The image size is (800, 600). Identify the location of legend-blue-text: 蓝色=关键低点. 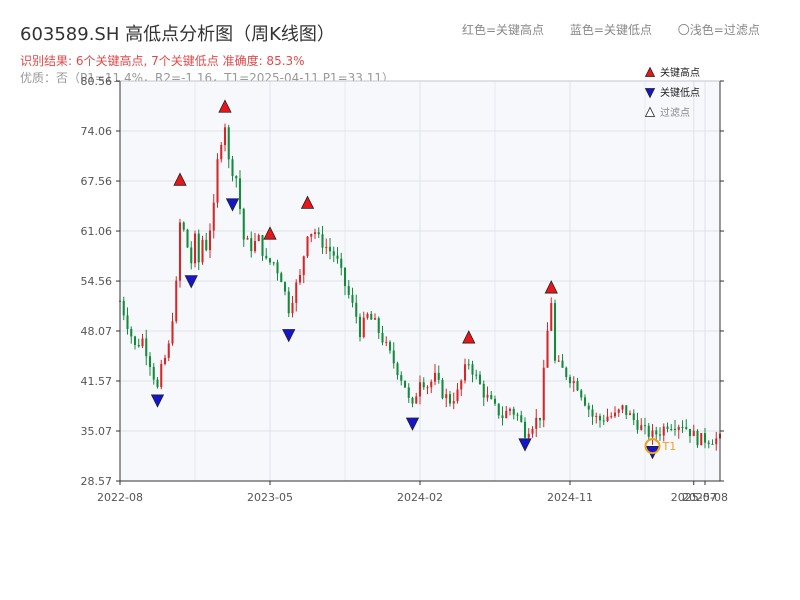
(610, 30).